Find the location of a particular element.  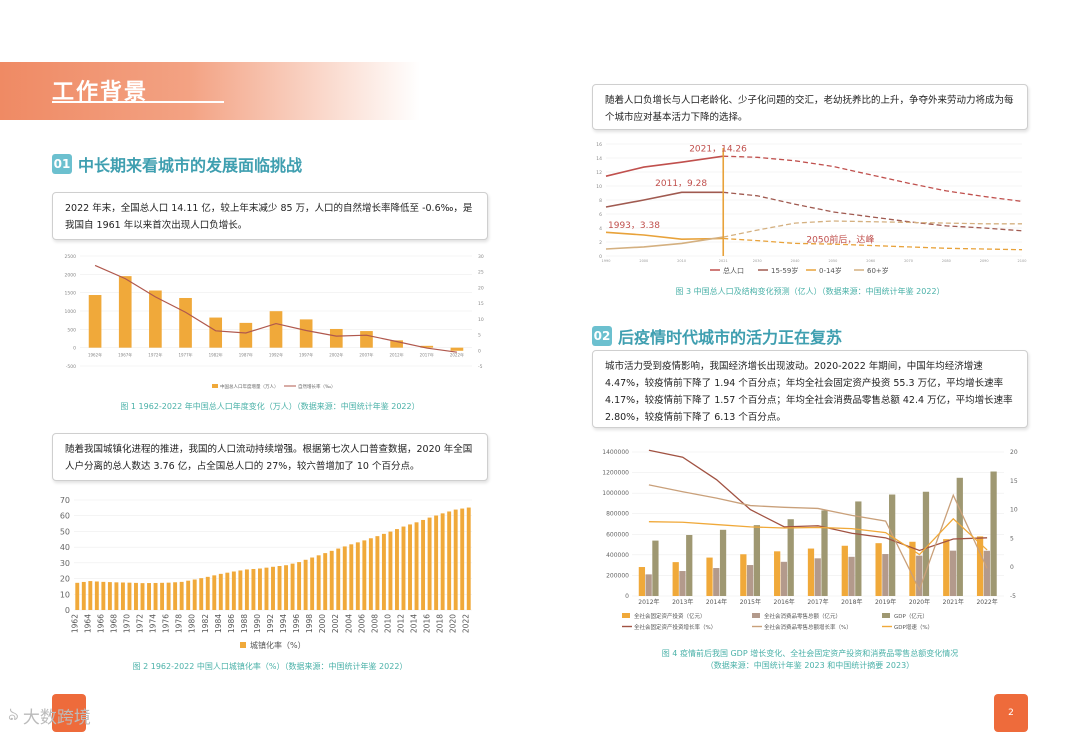

x-tick-label: 2000 is located at coordinates (322, 623).